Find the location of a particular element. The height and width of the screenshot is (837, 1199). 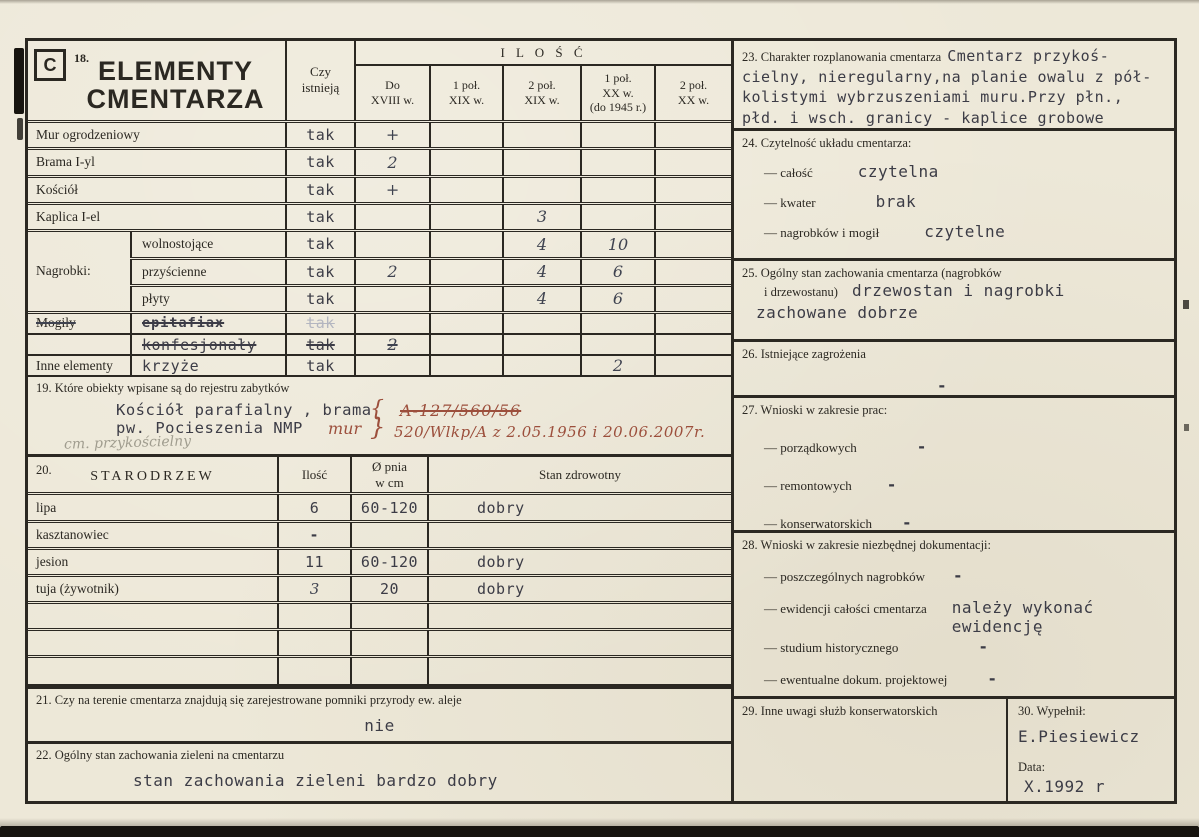

table-row: jesion 11 60-120 dobry is located at coordinates (379, 562).